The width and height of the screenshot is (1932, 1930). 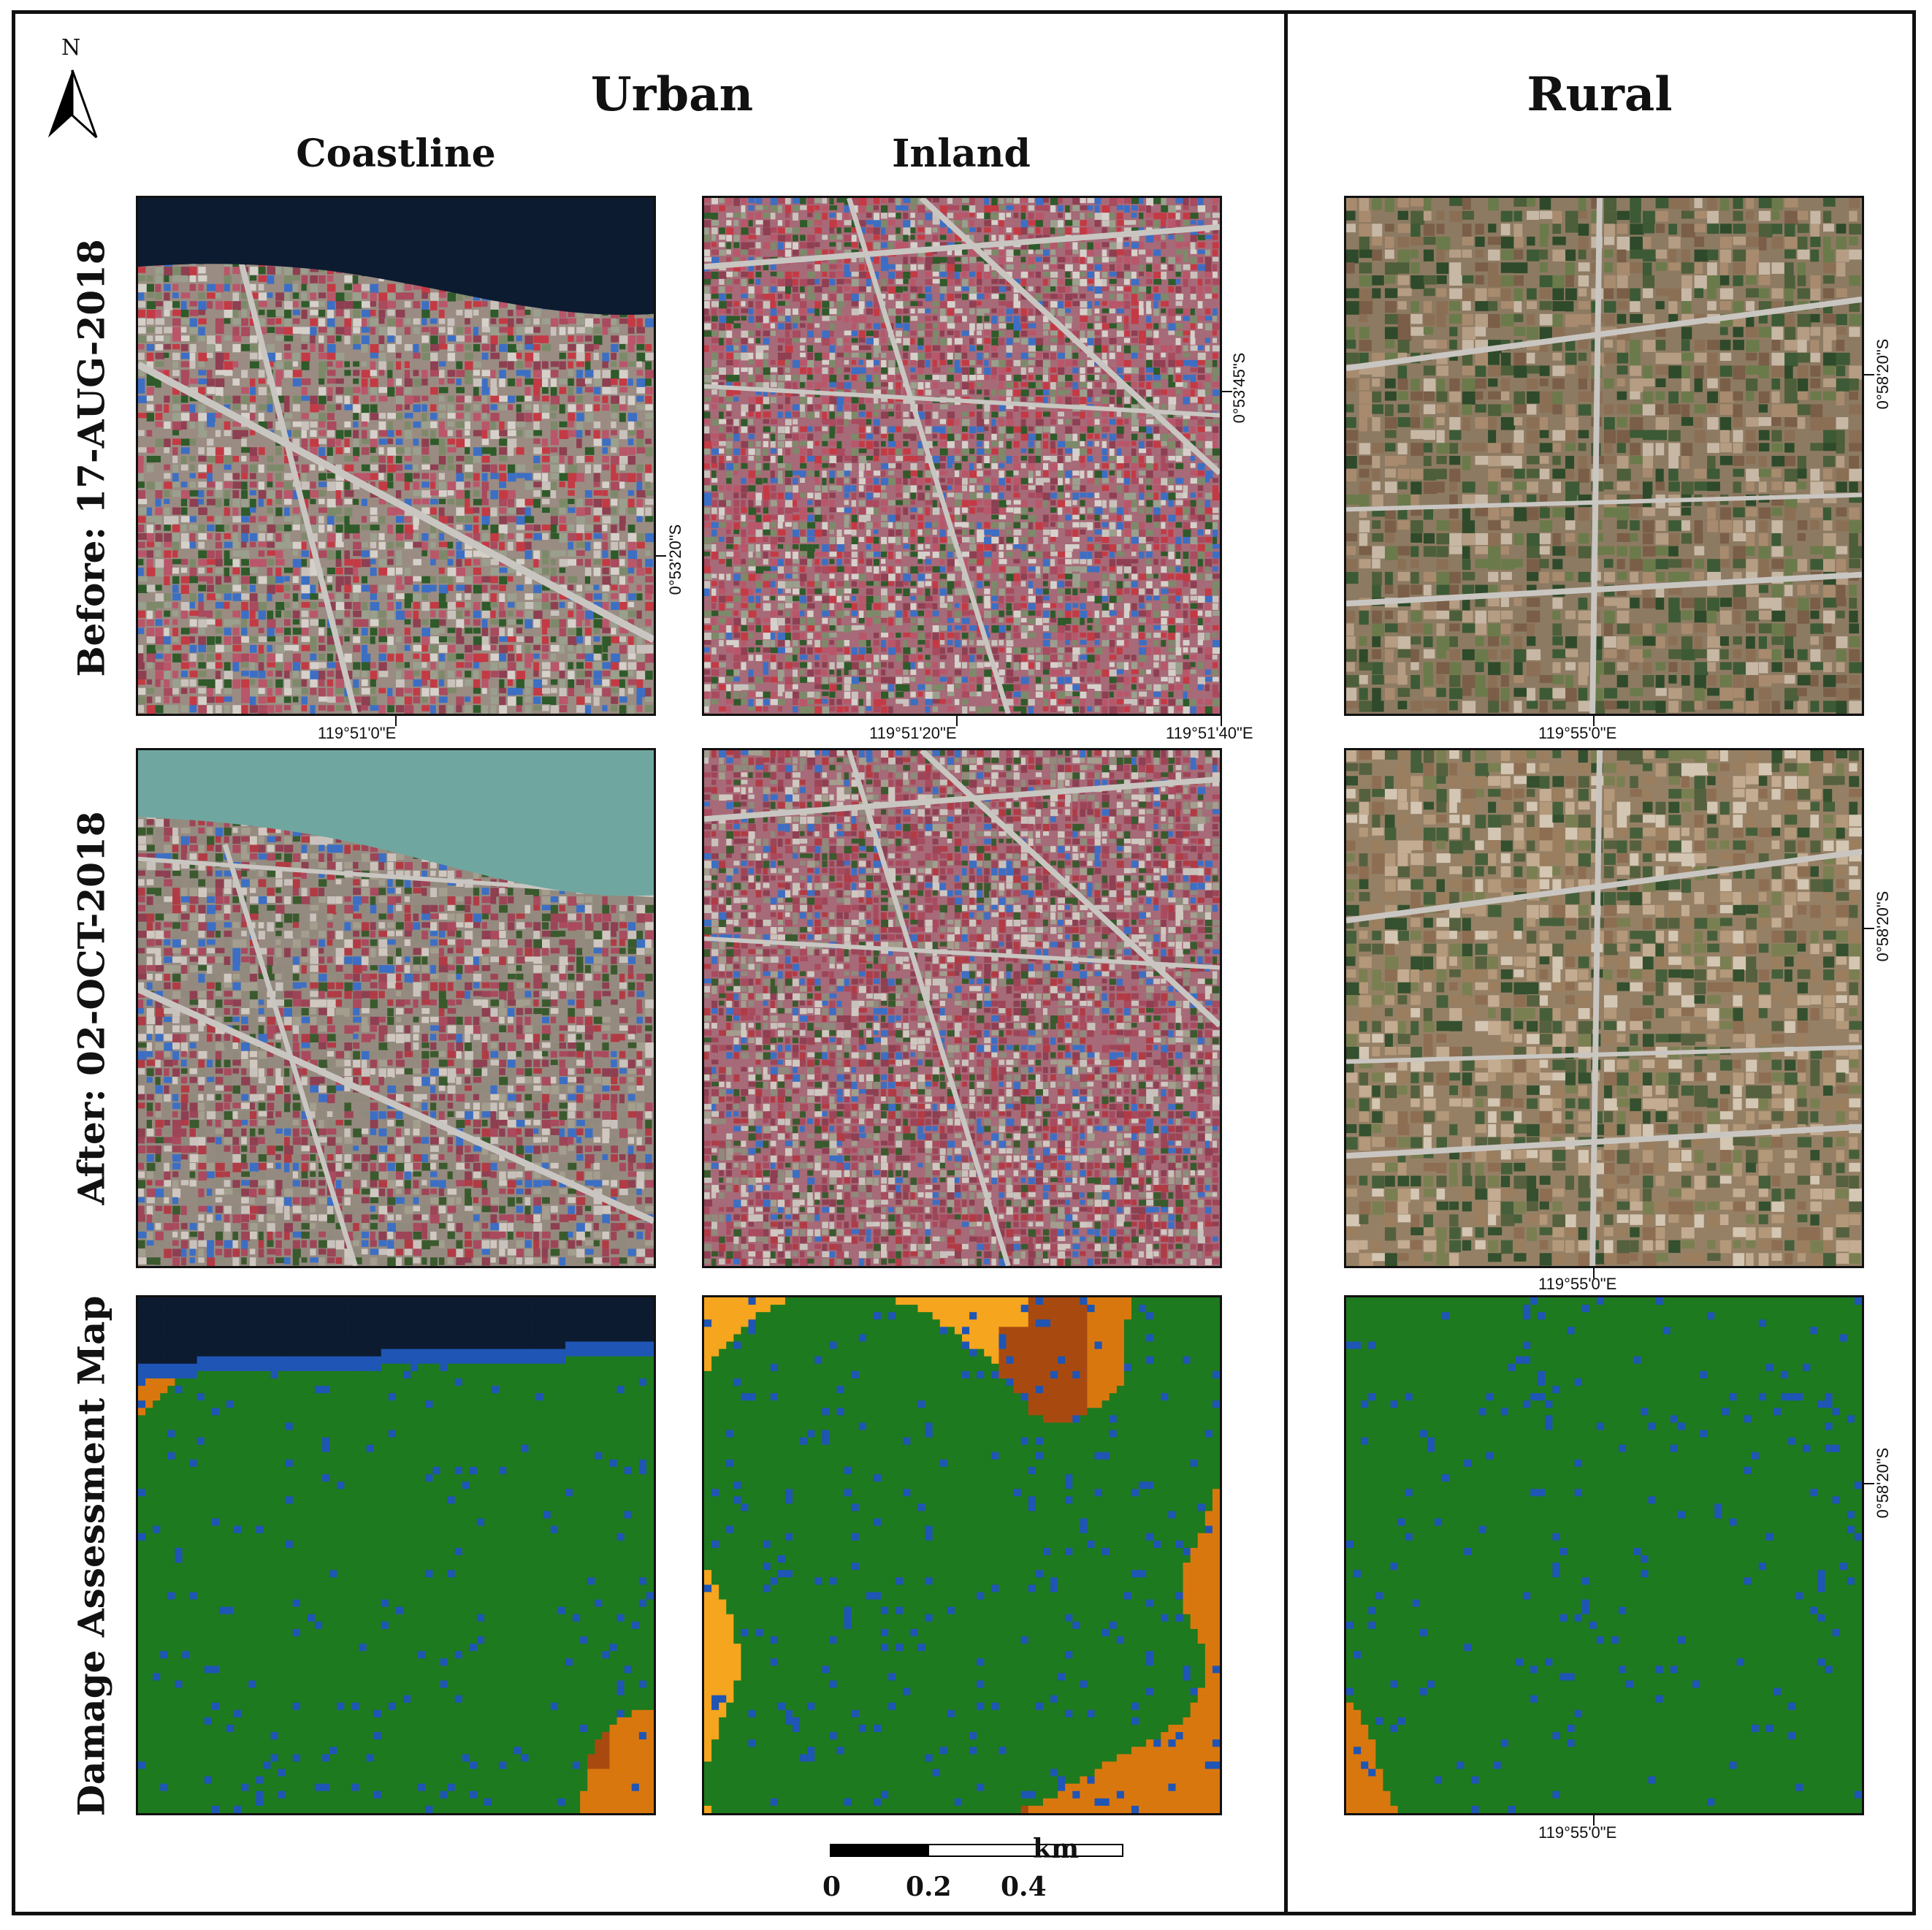 I want to click on coord-rural-damage-lat: 0°58'20"S, so click(x=1883, y=1483).